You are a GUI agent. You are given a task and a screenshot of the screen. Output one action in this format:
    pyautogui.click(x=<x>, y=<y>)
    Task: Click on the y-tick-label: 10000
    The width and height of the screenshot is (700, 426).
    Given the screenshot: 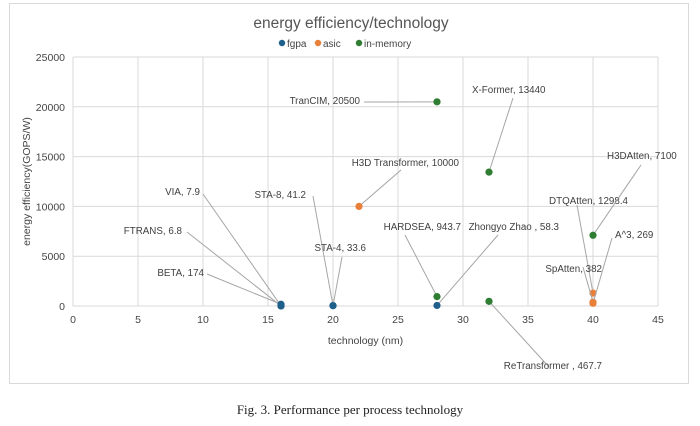 What is the action you would take?
    pyautogui.click(x=50, y=207)
    